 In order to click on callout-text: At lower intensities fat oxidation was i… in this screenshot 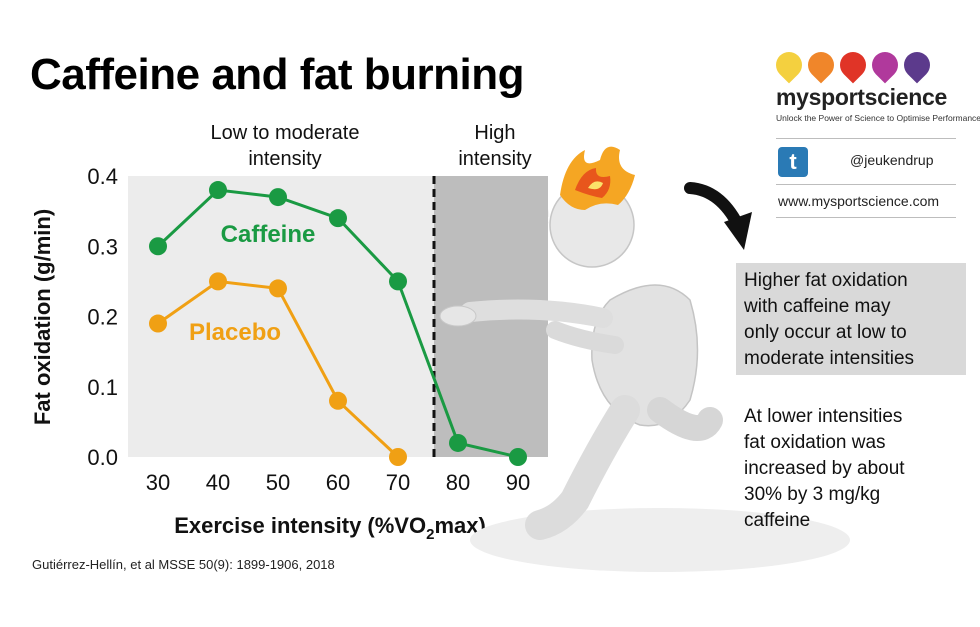, I will do `click(859, 469)`.